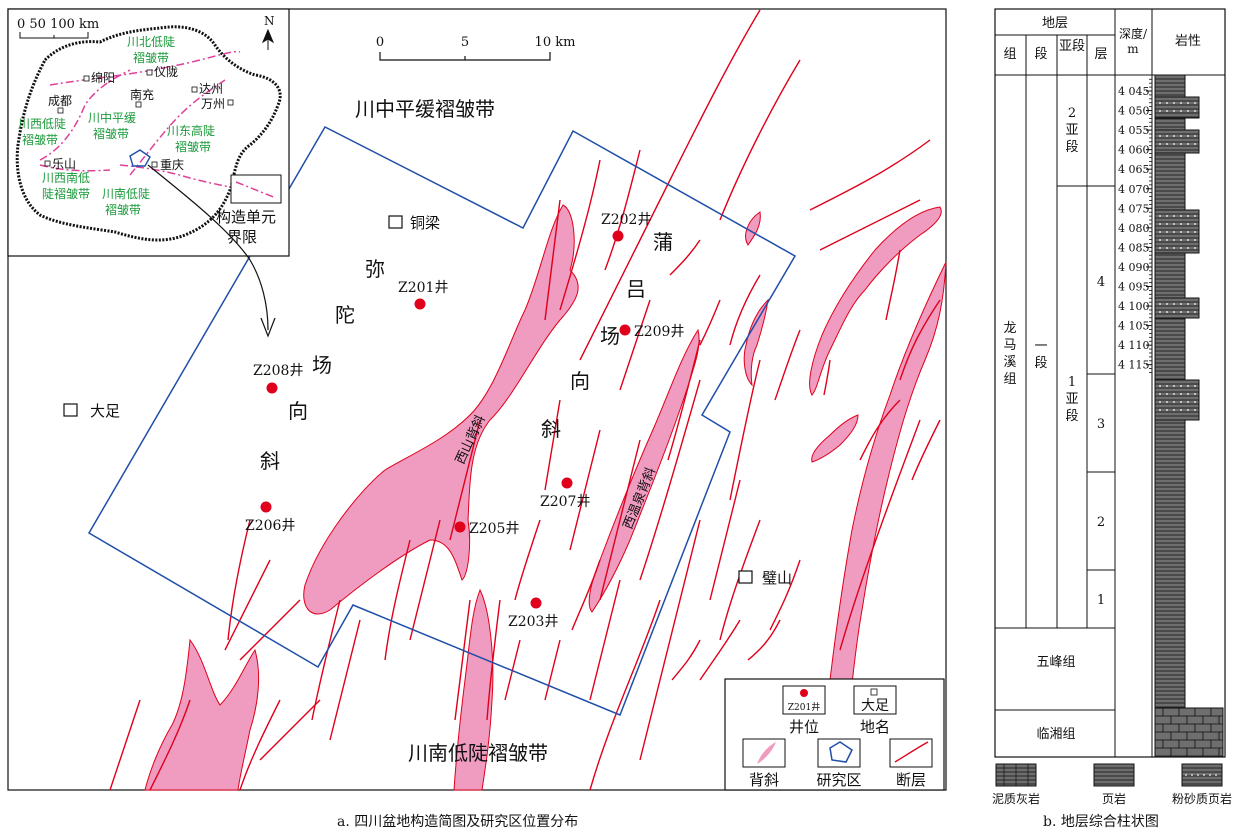 The height and width of the screenshot is (833, 1238). Describe the element at coordinates (86, 78) in the screenshot. I see `city-marker` at that location.